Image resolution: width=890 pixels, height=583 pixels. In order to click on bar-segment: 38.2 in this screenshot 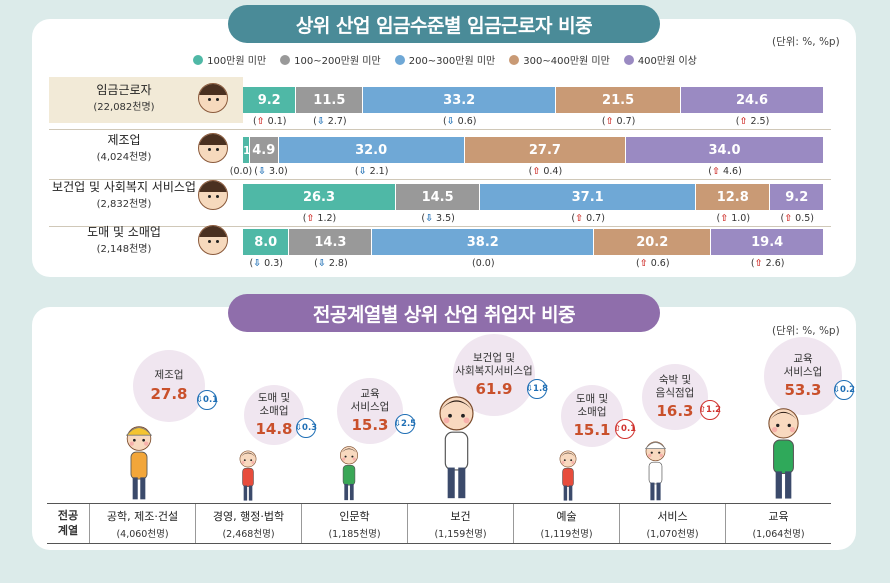, I will do `click(483, 242)`.